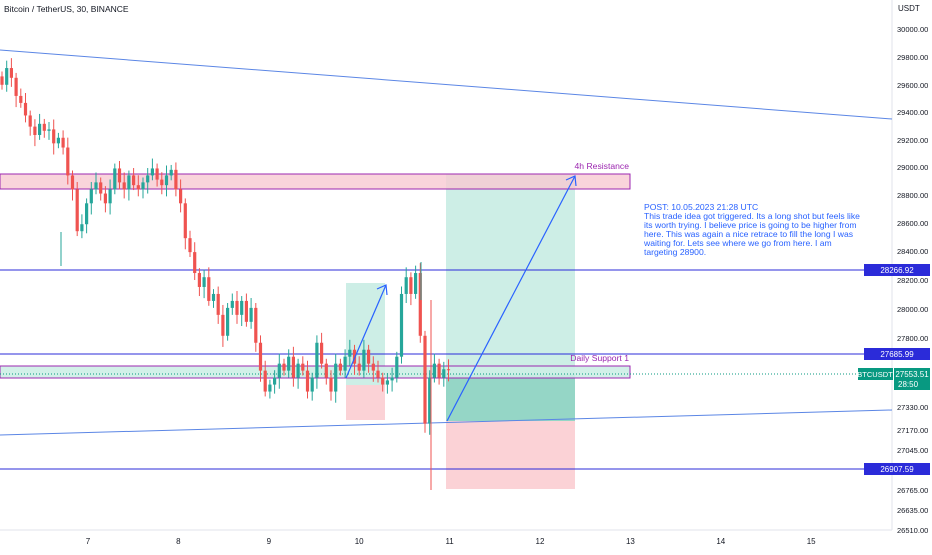  Describe the element at coordinates (912, 490) in the screenshot. I see `price-tick-label: 26765.00` at that location.